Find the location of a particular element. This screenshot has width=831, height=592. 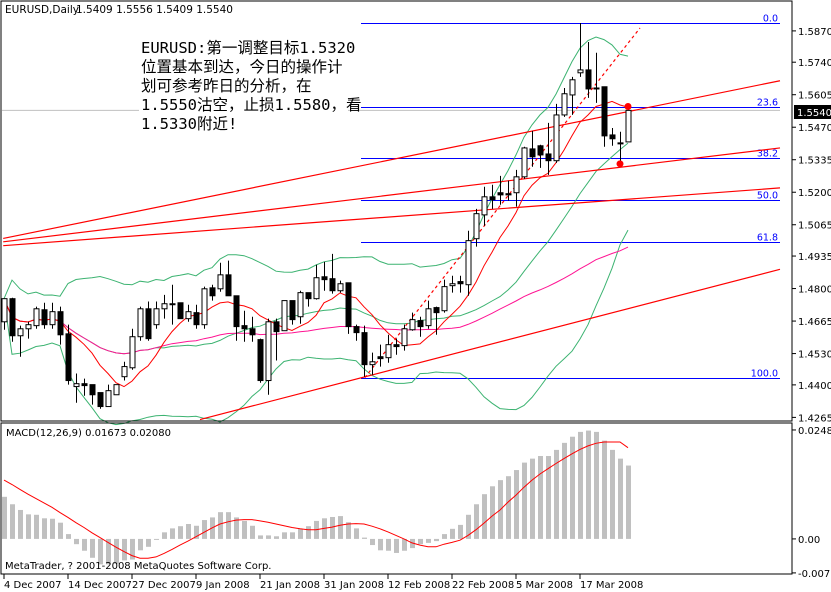

time-tick-label: 31 Jan 2008 is located at coordinates (354, 585).